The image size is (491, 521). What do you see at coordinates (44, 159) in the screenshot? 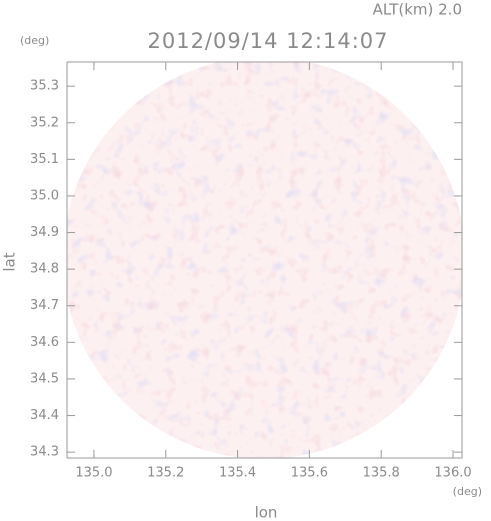
I see `y-tick-label: 35.1` at bounding box center [44, 159].